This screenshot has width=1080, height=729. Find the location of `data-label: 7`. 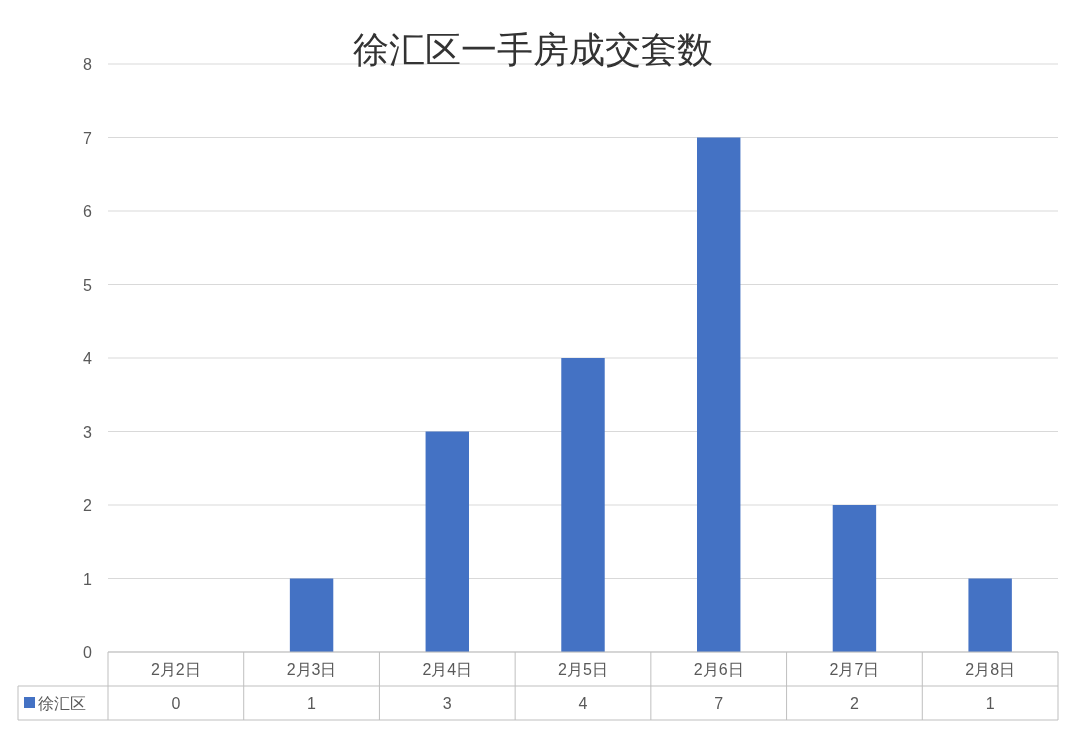

data-label: 7 is located at coordinates (719, 703).